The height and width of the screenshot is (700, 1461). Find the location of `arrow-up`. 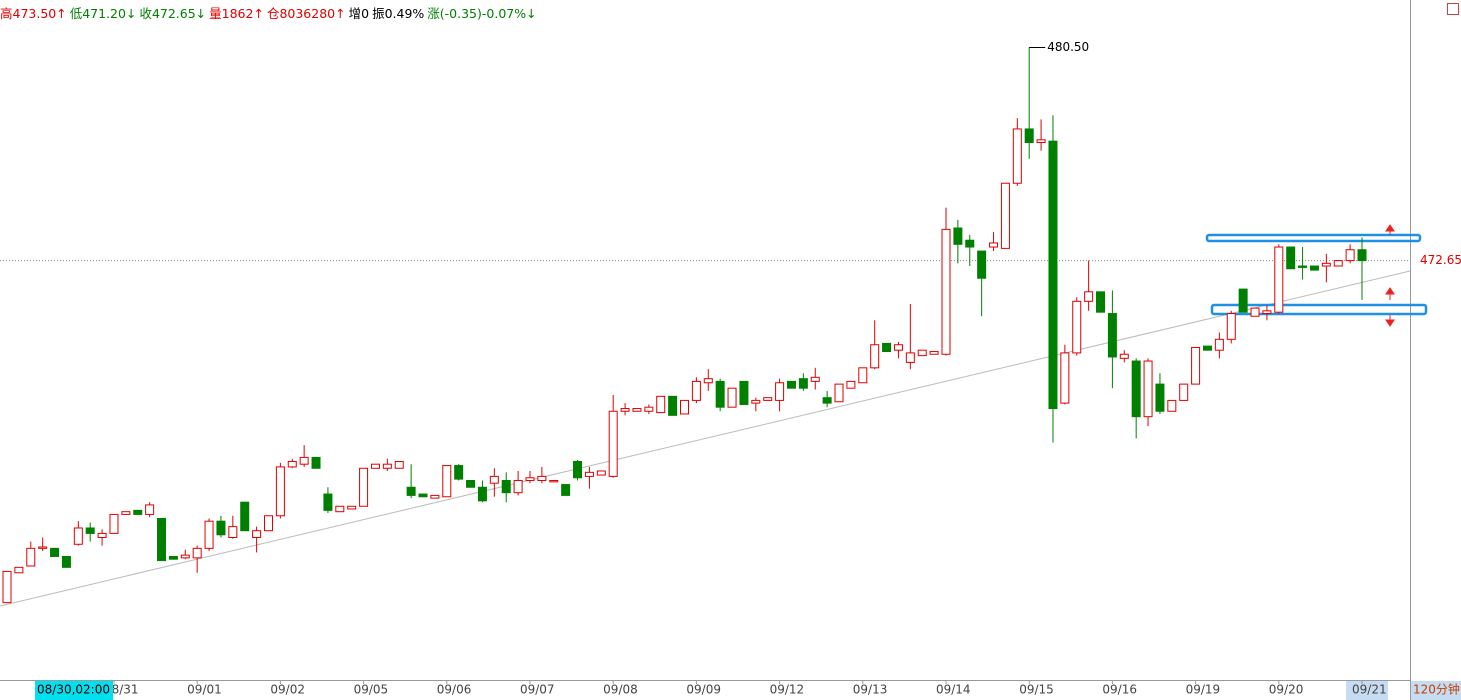

arrow-up is located at coordinates (1390, 293).